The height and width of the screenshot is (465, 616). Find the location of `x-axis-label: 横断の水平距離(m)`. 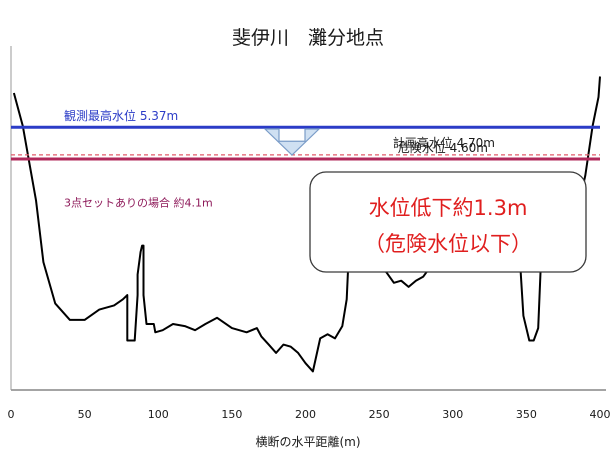

x-axis-label: 横断の水平距離(m) is located at coordinates (307, 441).